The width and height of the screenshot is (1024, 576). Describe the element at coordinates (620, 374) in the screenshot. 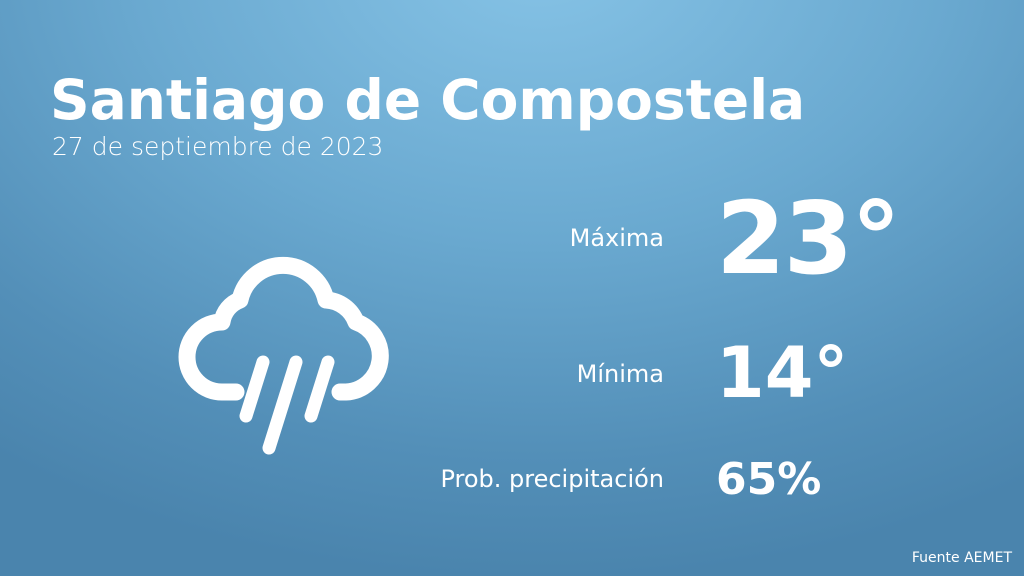

I see `min-label: Mínima` at that location.